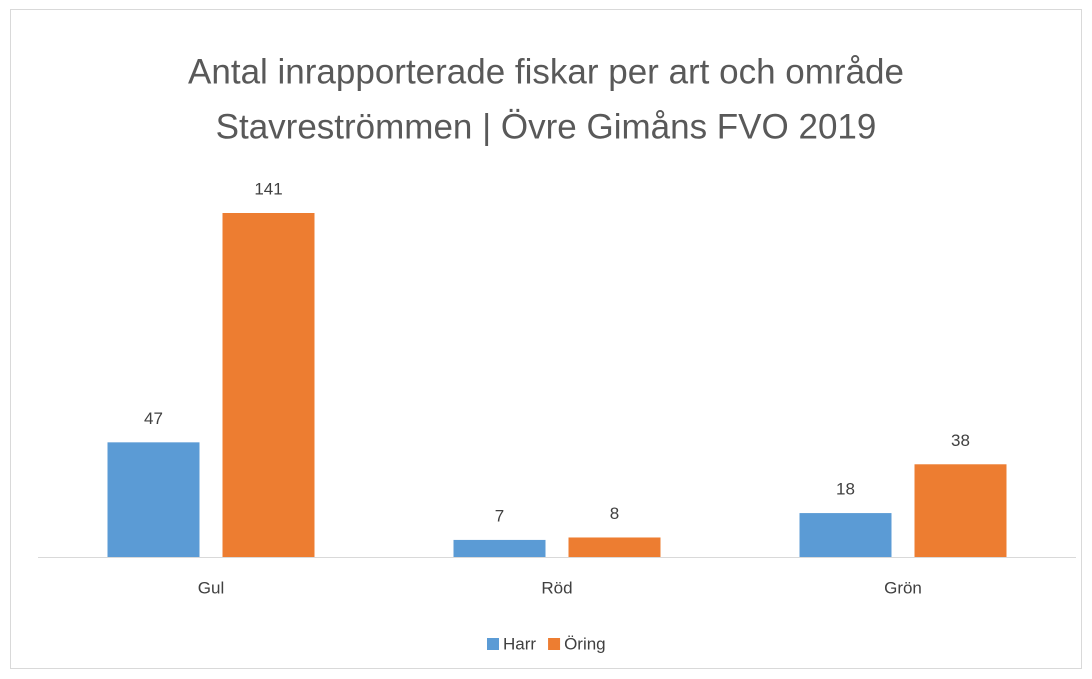 The height and width of the screenshot is (679, 1092). I want to click on x-tick-label: Grön, so click(903, 587).